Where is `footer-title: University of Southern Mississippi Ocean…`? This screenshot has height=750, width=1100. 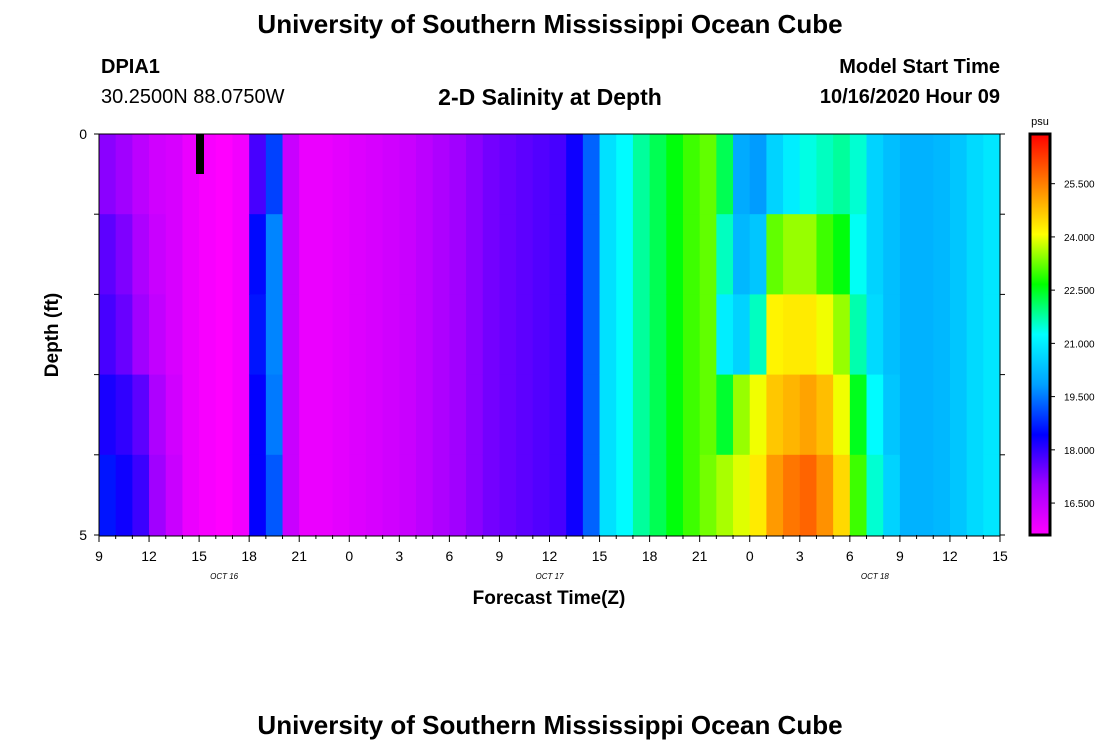
footer-title: University of Southern Mississippi Ocean… is located at coordinates (550, 725).